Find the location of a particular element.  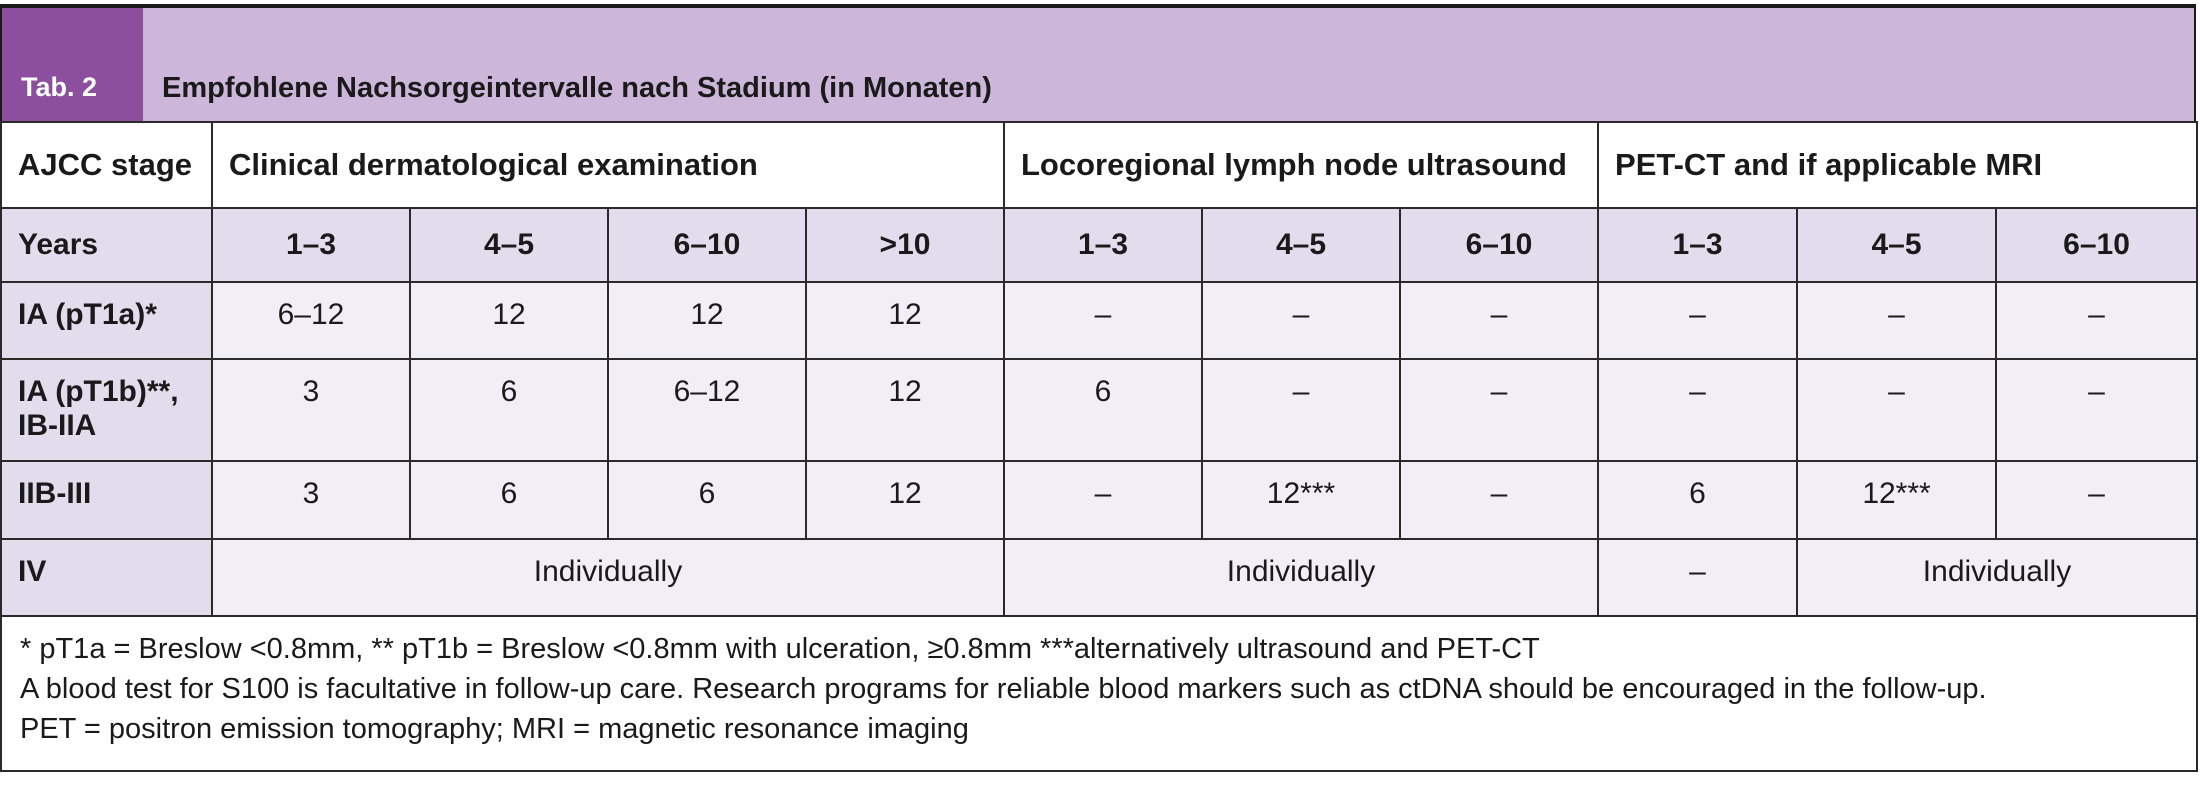

header-pet-ct: PET-CT and if applicable MRI is located at coordinates (1898, 165).